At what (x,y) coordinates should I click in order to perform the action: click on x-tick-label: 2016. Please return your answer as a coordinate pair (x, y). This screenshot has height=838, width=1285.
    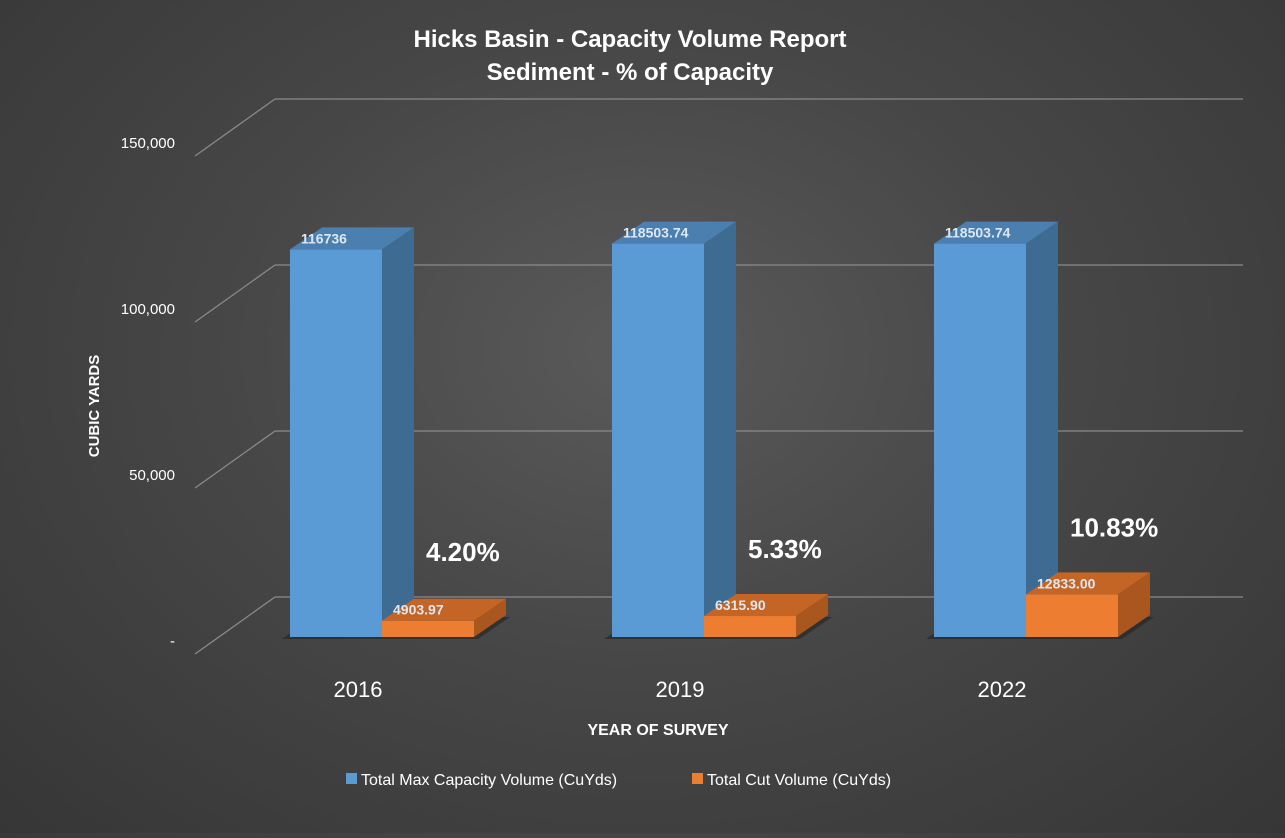
    Looking at the image, I should click on (358, 689).